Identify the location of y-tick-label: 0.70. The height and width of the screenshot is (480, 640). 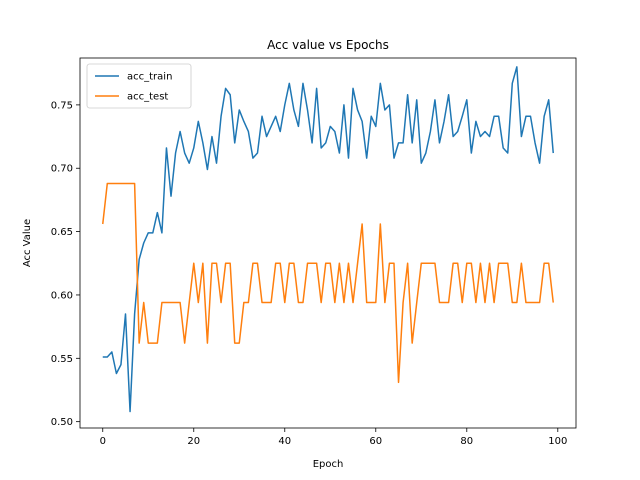
(62, 169).